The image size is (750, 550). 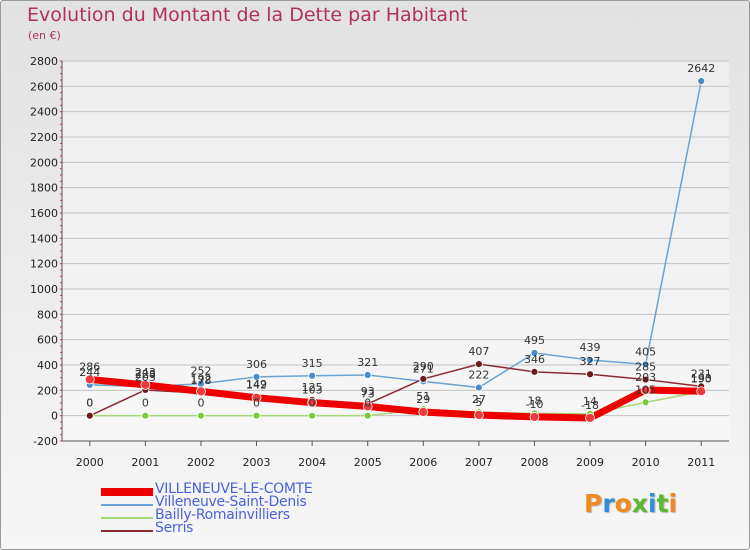 I want to click on proxiti-logo: Proxiti, so click(x=631, y=503).